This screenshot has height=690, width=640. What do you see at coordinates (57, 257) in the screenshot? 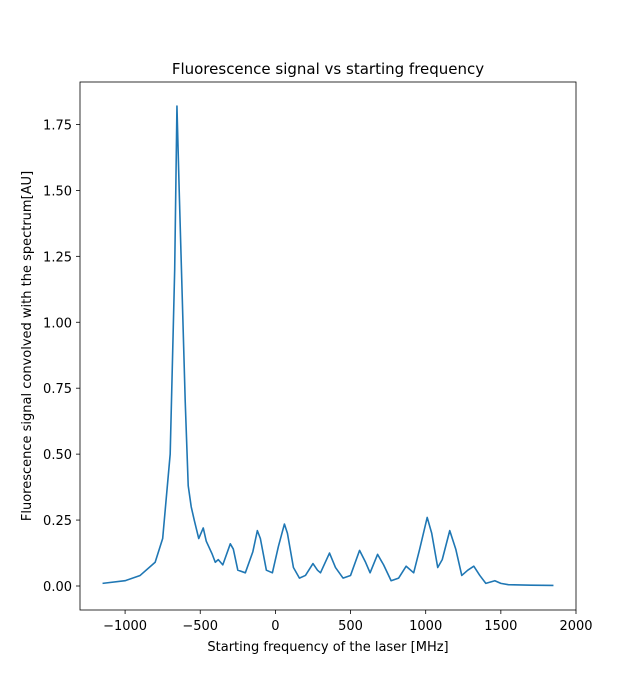
I see `y-tick-label: 1.25` at bounding box center [57, 257].